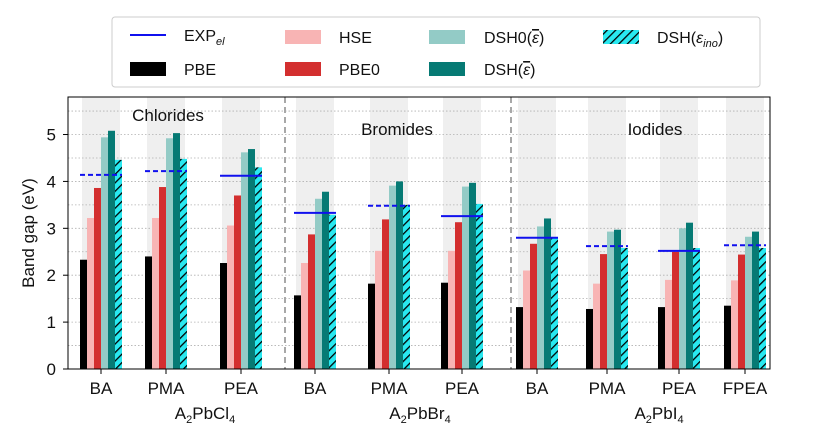  What do you see at coordinates (148, 69) in the screenshot?
I see `legend-pbe-swatch` at bounding box center [148, 69].